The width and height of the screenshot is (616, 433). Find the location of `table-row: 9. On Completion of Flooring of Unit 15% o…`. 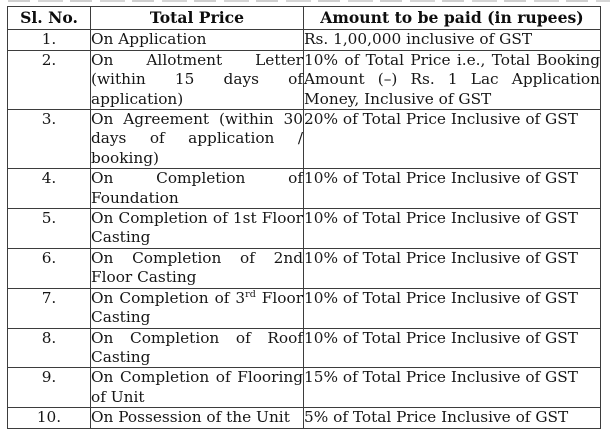

table-row: 9. On Completion of Flooring of Unit 15% o… is located at coordinates (304, 388).